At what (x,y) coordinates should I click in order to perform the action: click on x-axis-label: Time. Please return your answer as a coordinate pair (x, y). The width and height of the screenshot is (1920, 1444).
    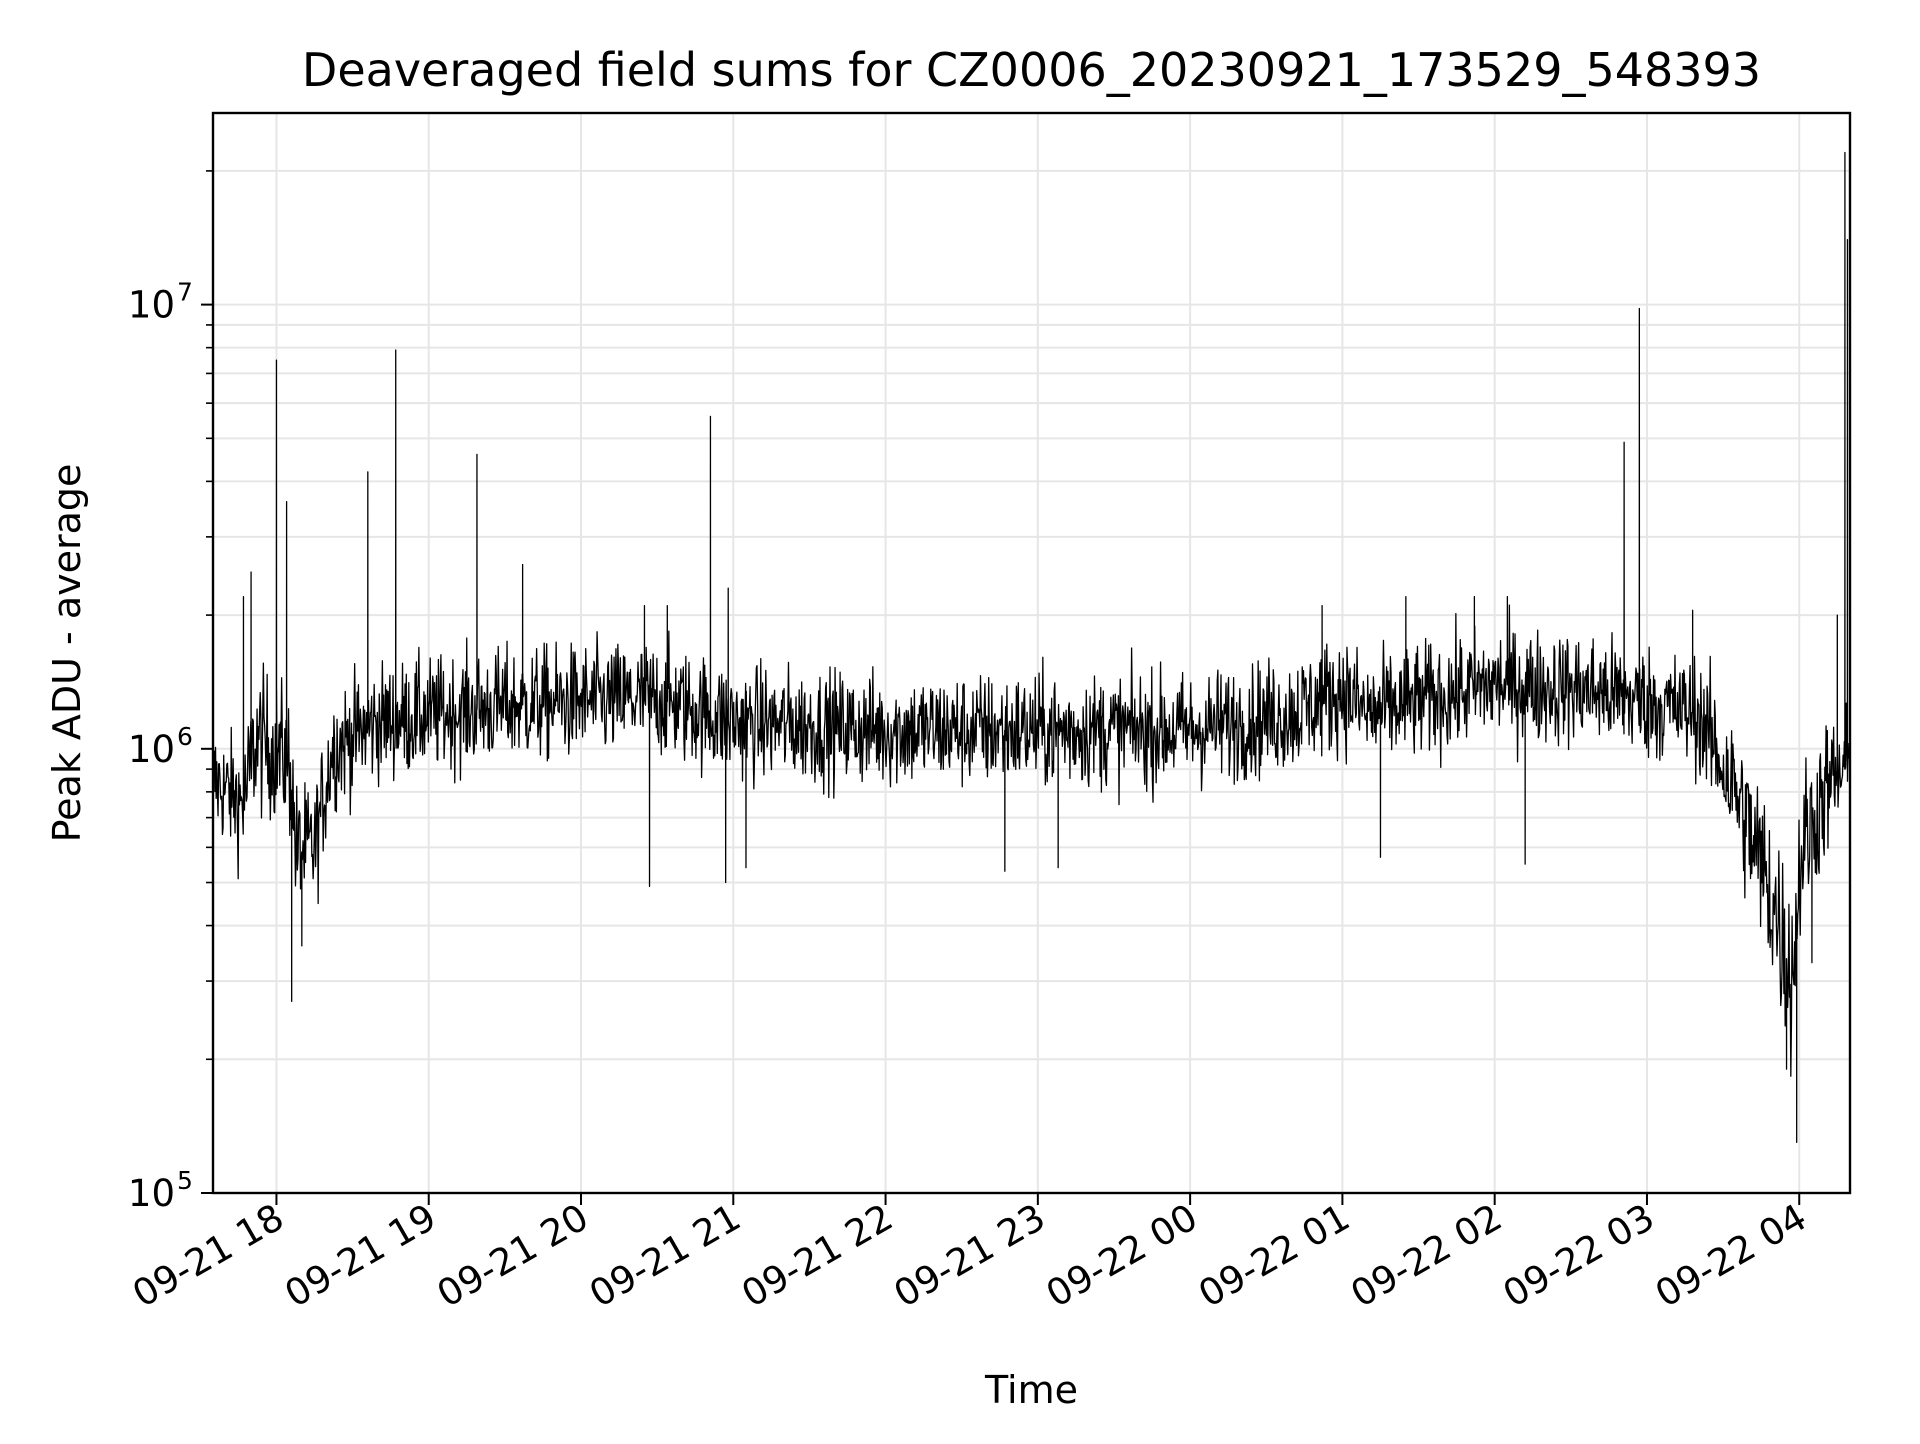
    Looking at the image, I should click on (1031, 1390).